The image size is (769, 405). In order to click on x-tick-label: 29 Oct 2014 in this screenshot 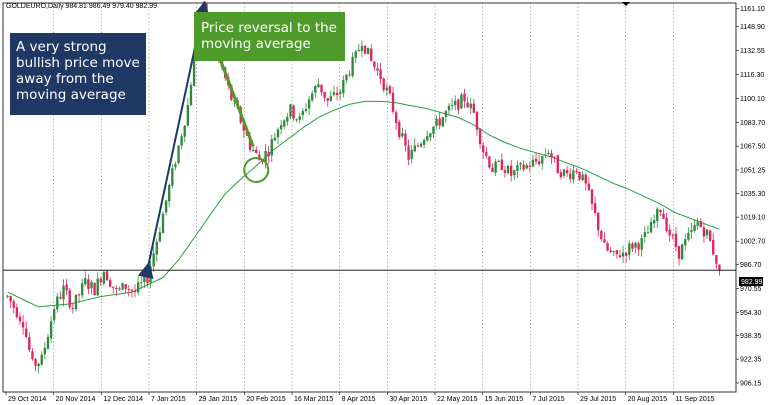, I will do `click(27, 399)`.